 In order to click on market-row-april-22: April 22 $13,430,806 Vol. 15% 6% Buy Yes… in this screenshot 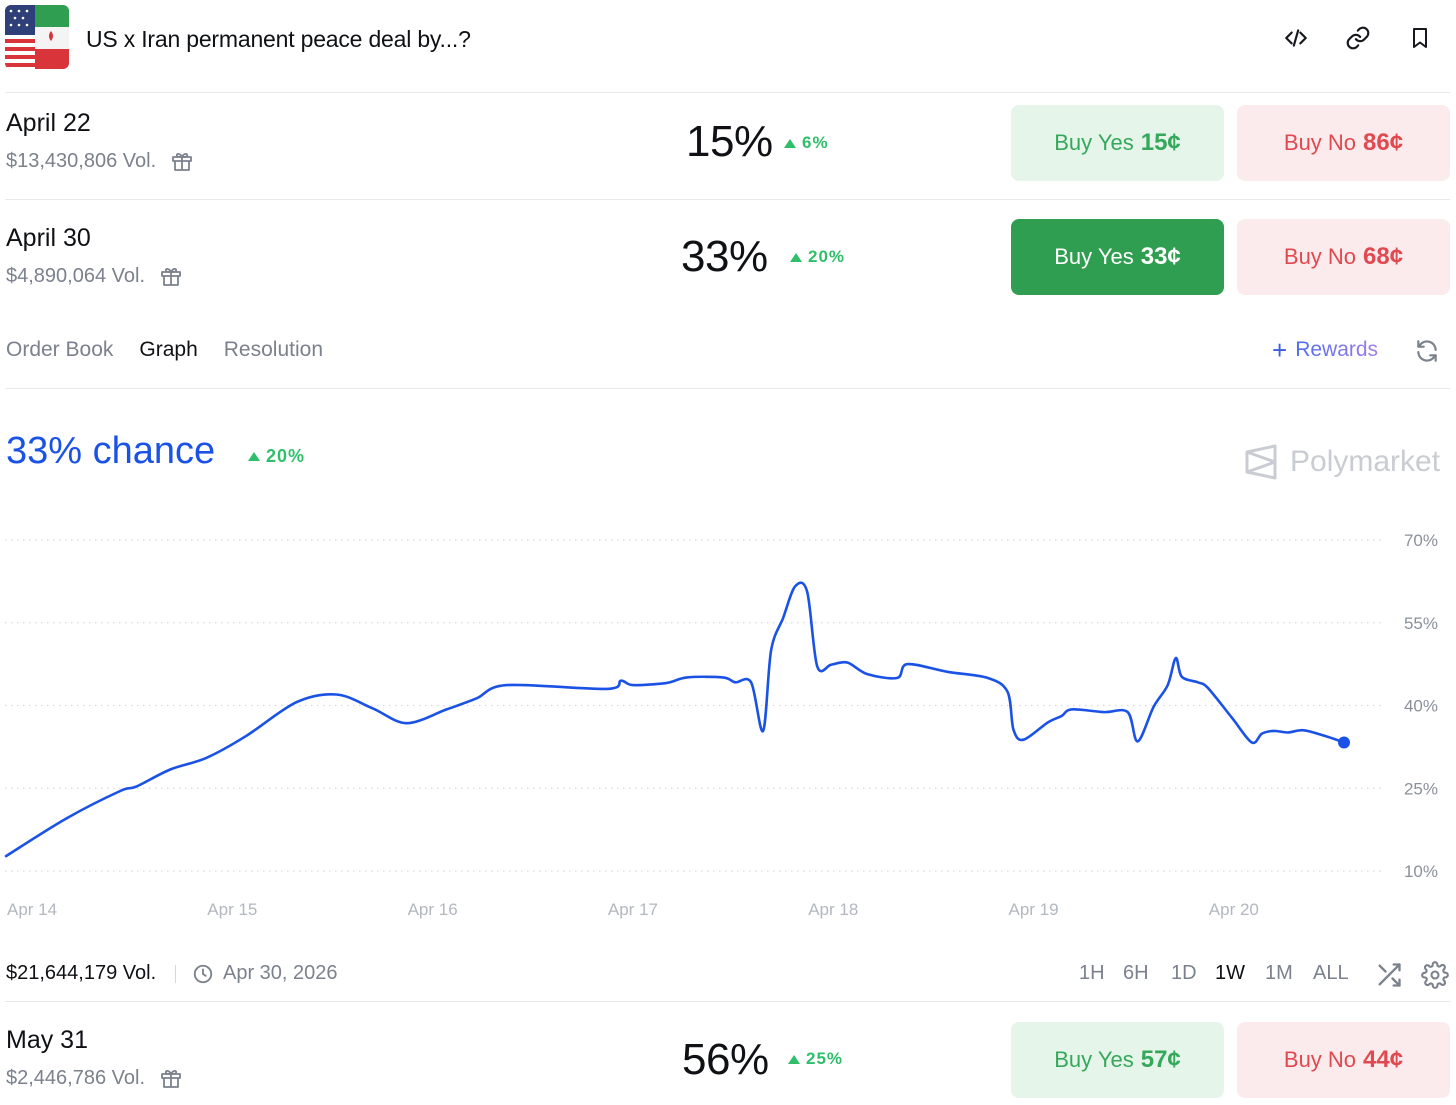, I will do `click(728, 146)`.